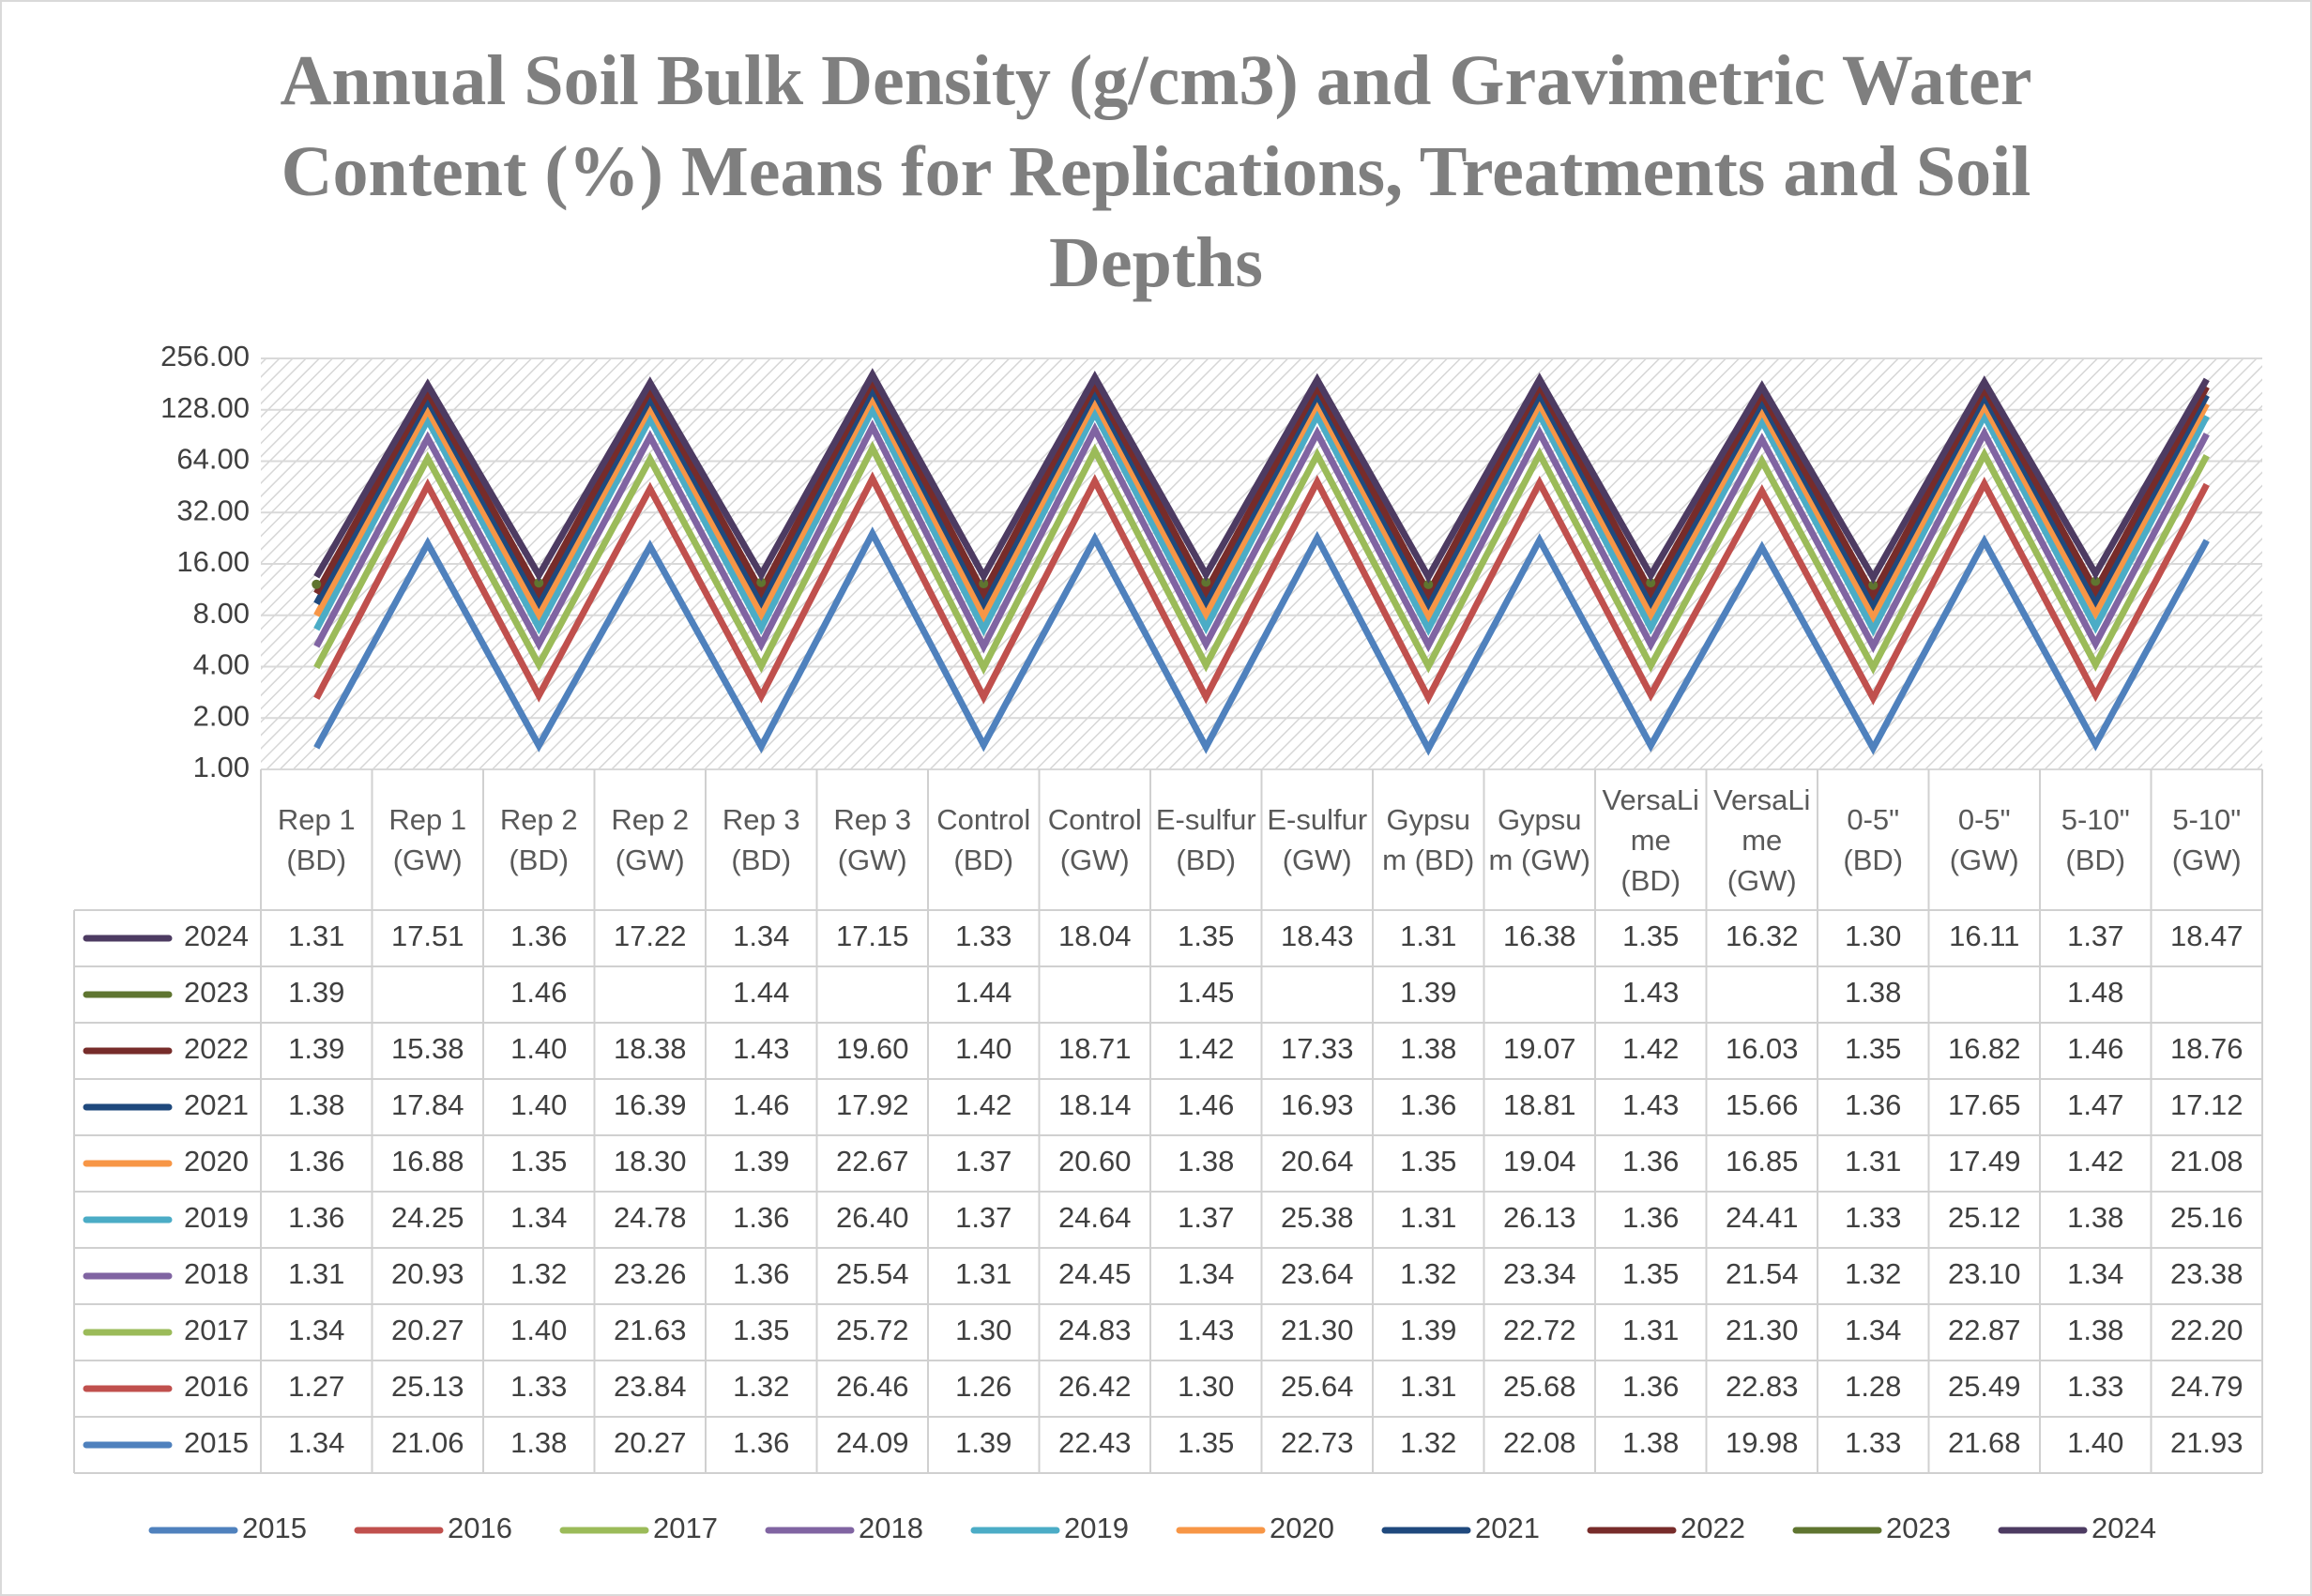 This screenshot has width=2312, height=1596. Describe the element at coordinates (1650, 1274) in the screenshot. I see `data-label: 1.35` at that location.